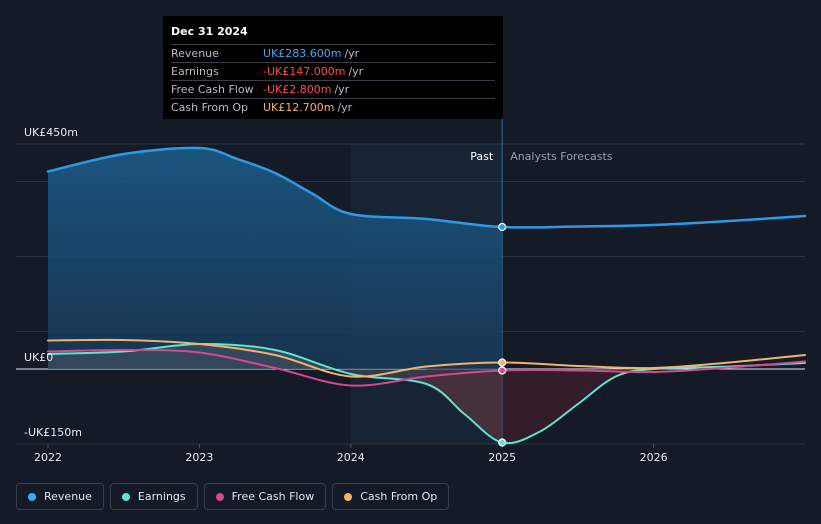  I want to click on series-line-cash-from-op, so click(426, 358).